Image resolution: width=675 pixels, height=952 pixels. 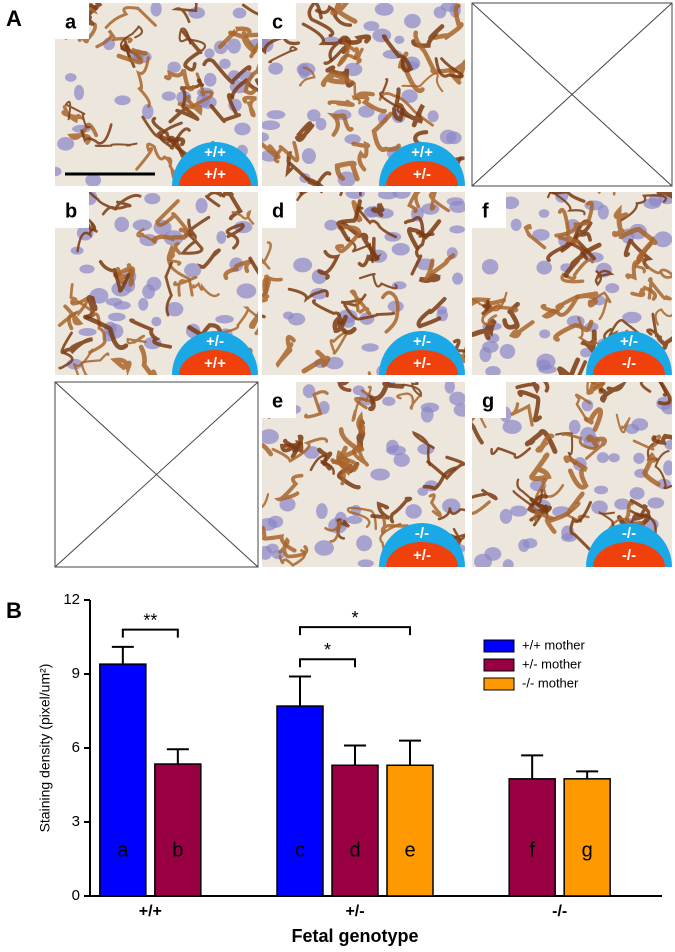 What do you see at coordinates (277, 401) in the screenshot?
I see `image-letter: e` at bounding box center [277, 401].